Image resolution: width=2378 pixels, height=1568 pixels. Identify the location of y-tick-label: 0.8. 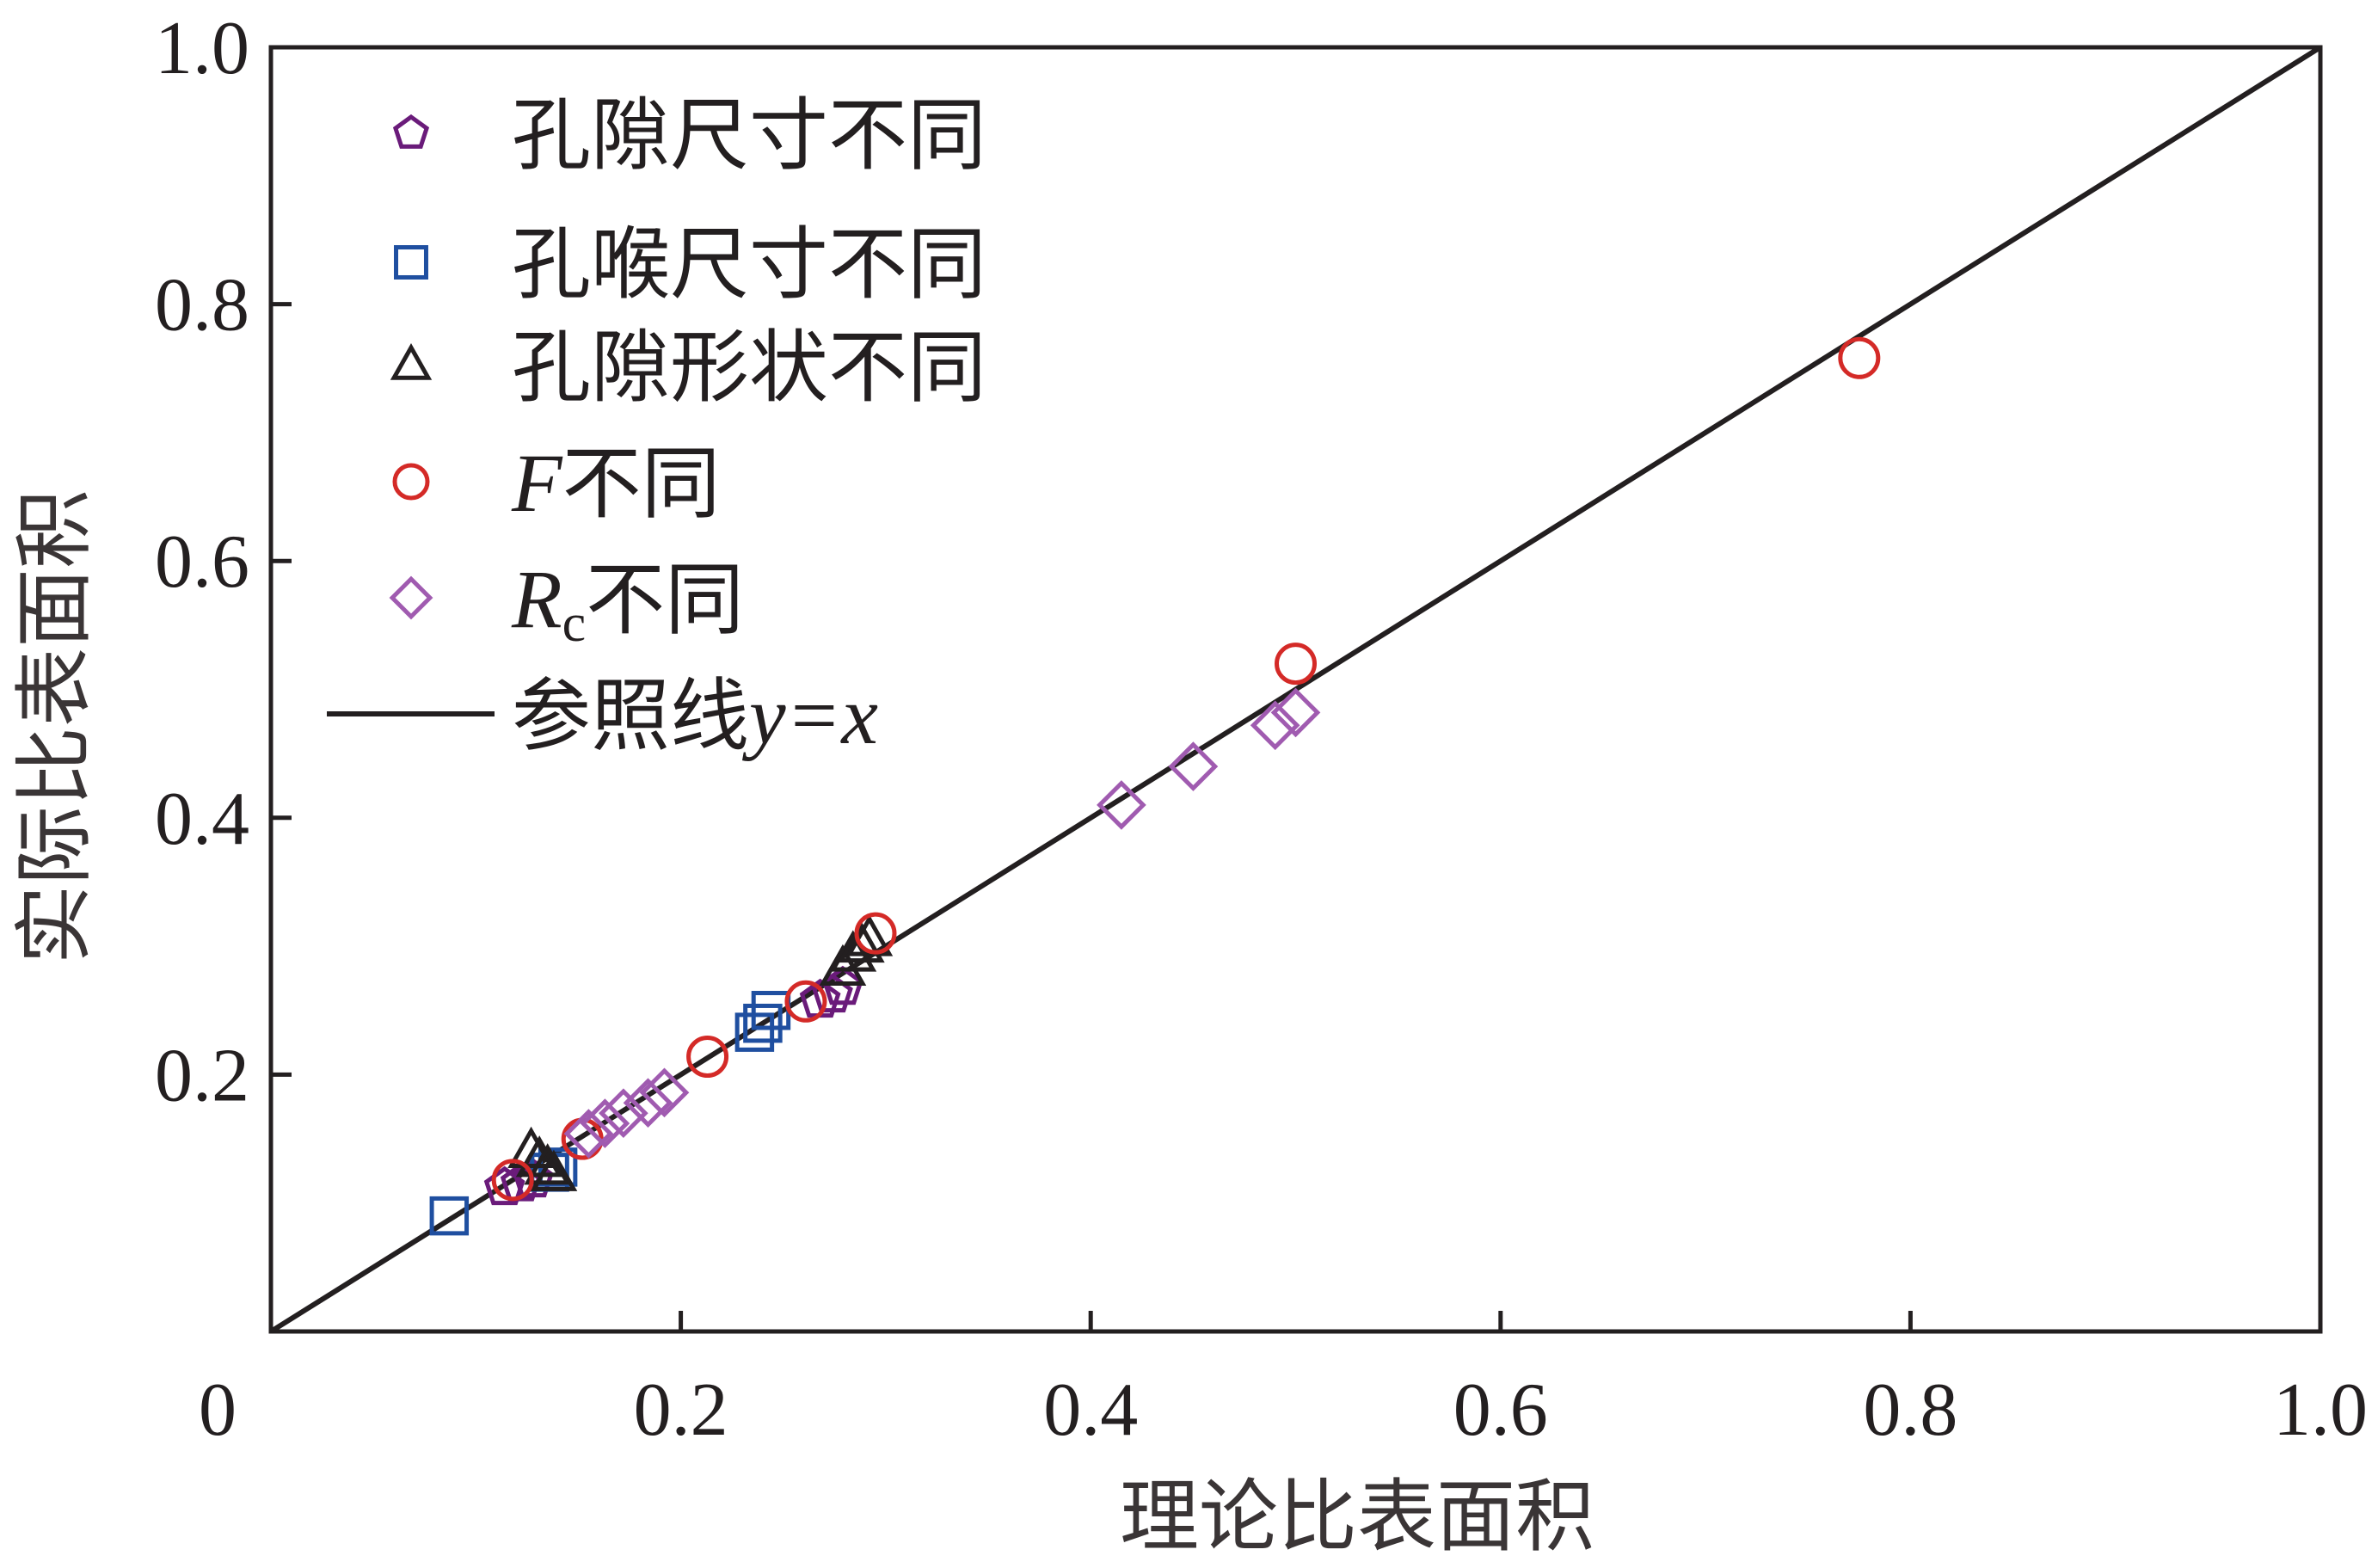
(202, 305).